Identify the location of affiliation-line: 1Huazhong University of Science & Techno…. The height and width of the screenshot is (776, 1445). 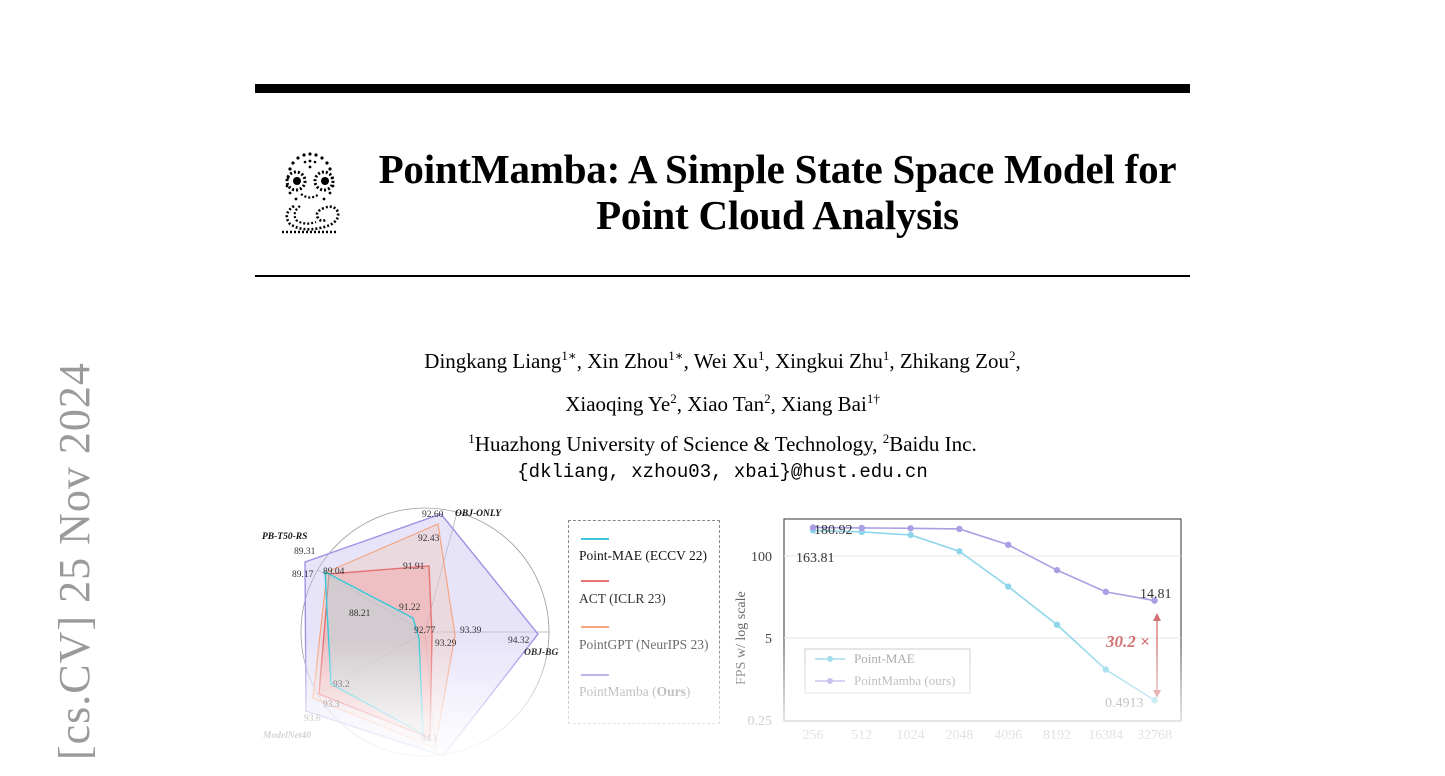
(722, 441).